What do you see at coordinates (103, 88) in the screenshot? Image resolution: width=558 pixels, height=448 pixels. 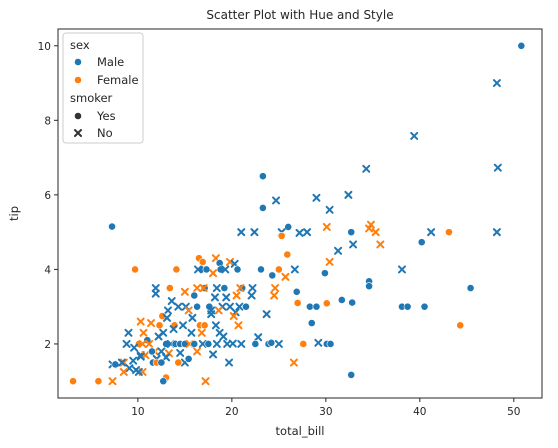 I see `legend: sex Male Female smoker Yes No` at bounding box center [103, 88].